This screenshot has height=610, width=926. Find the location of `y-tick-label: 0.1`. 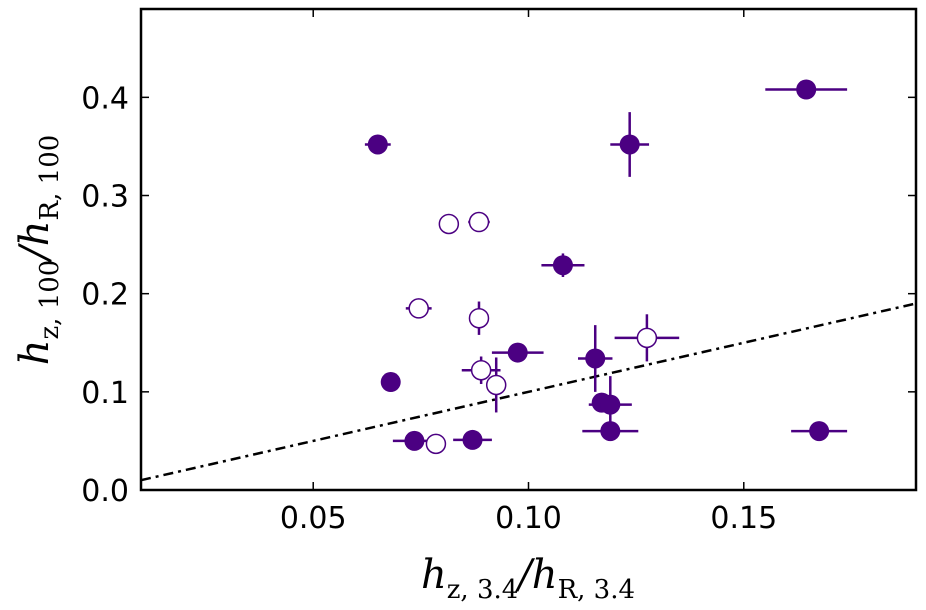

y-tick-label: 0.1 is located at coordinates (105, 393).